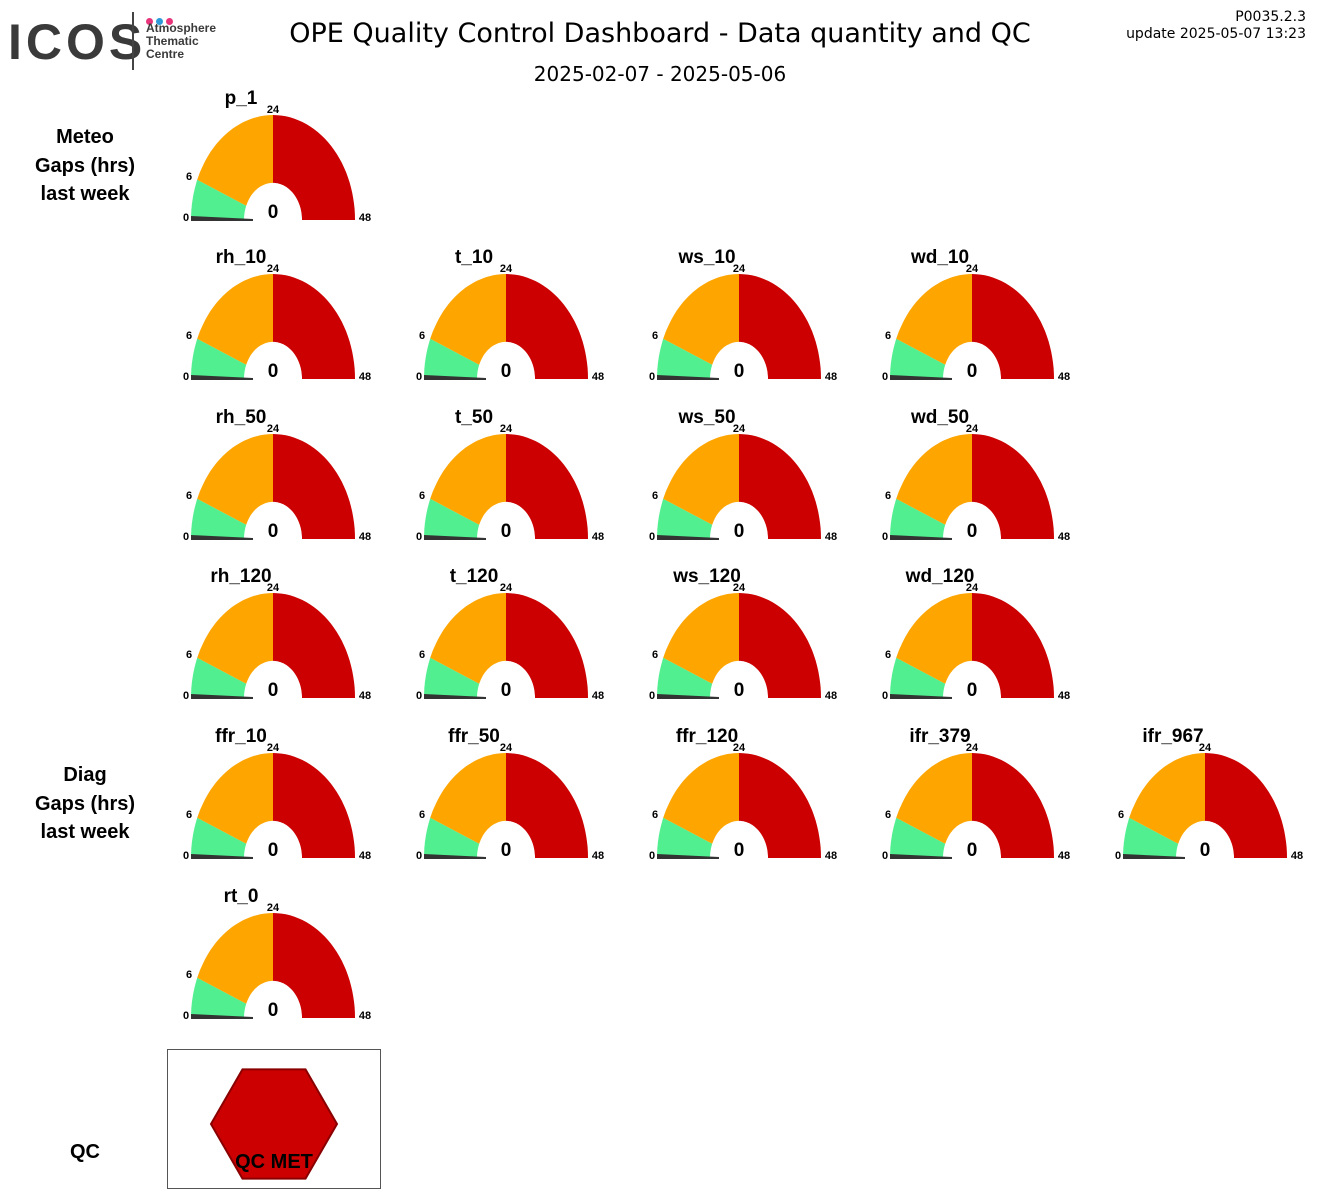  I want to click on gauge-ws-120: 0 6 24 48 0 ws_120, so click(743, 634).